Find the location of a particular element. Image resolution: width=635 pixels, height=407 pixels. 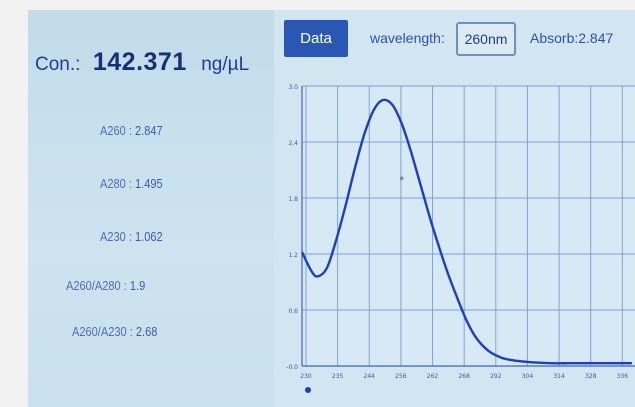

cursor-marker is located at coordinates (402, 179).